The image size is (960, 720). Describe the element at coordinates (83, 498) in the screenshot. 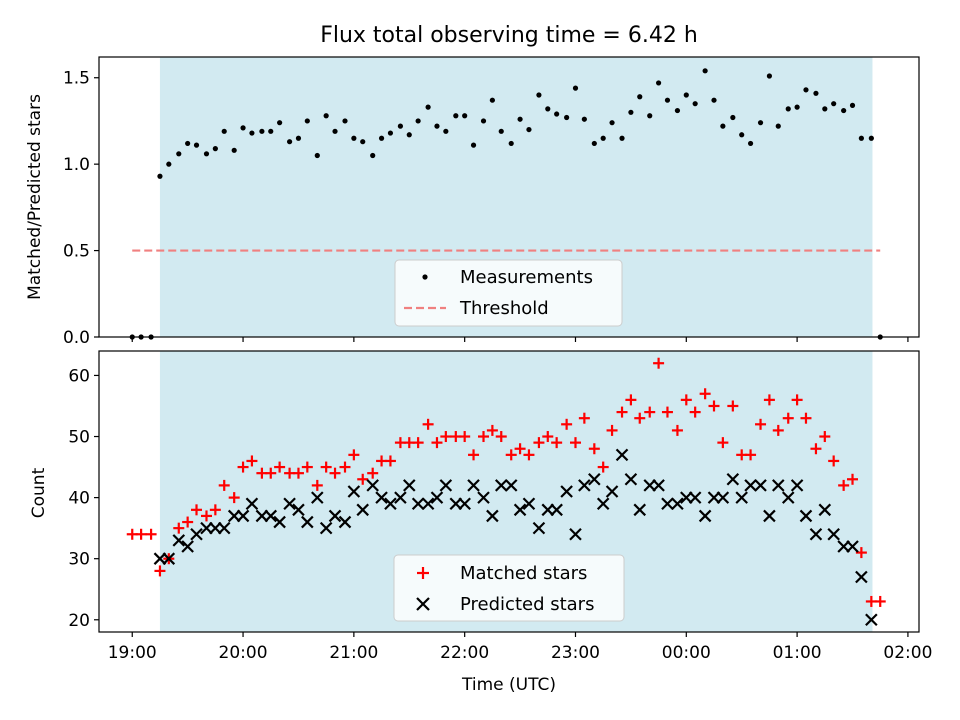

I see `count-y-ticks: 20 30 40 50 60` at that location.